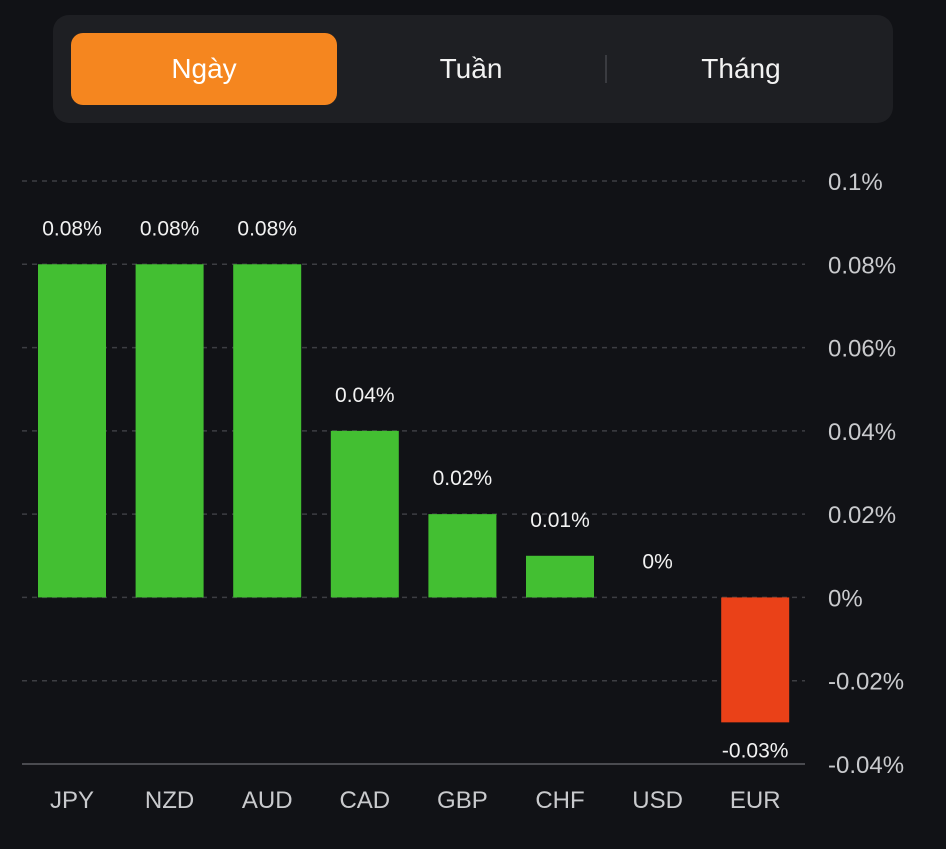  What do you see at coordinates (267, 800) in the screenshot?
I see `category-label-aud: AUD` at bounding box center [267, 800].